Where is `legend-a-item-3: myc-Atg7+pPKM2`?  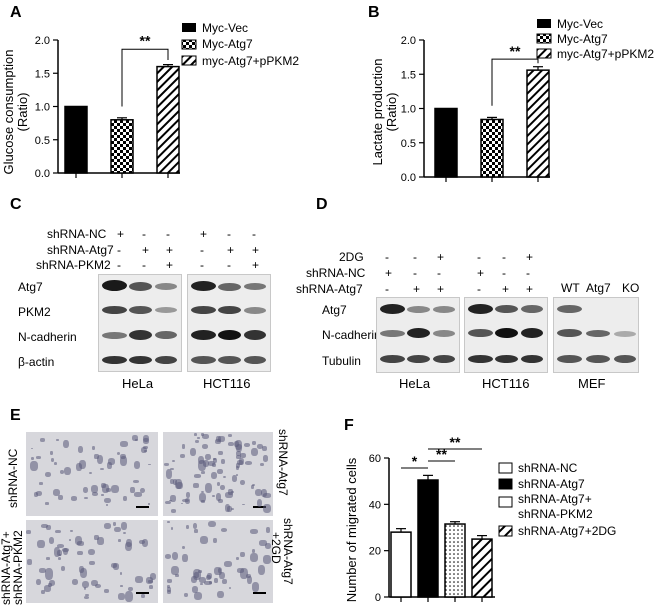
legend-a-item-3: myc-Atg7+pPKM2 is located at coordinates (250, 61).